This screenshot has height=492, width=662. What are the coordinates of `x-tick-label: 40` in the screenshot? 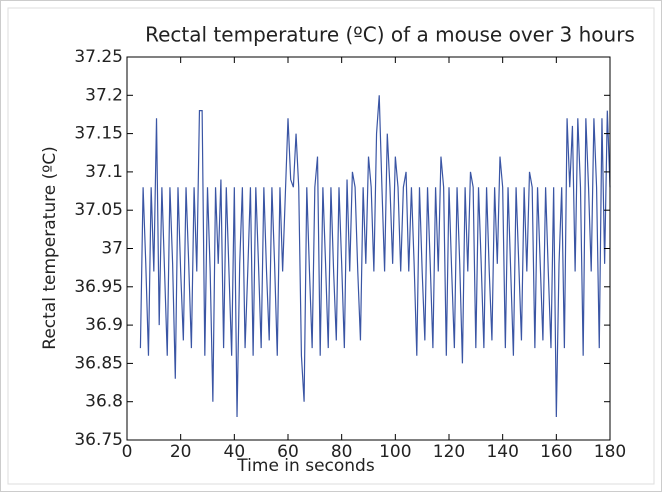 It's located at (235, 452).